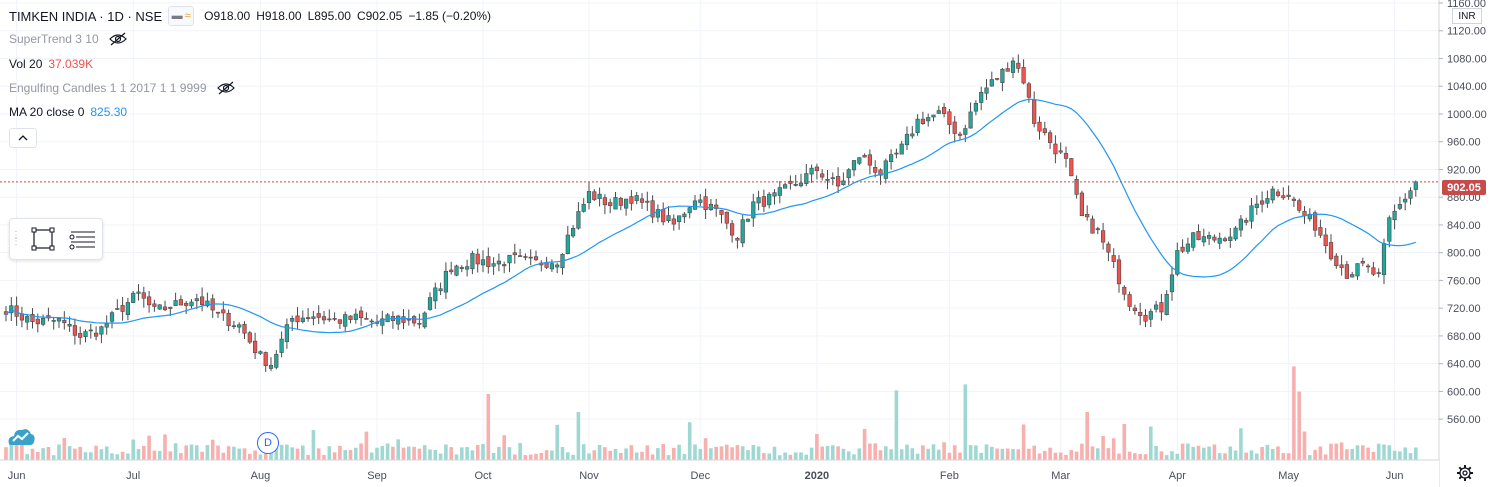 The height and width of the screenshot is (487, 1494). I want to click on indicator-ma: MA 20 close 0 825.30, so click(68, 112).